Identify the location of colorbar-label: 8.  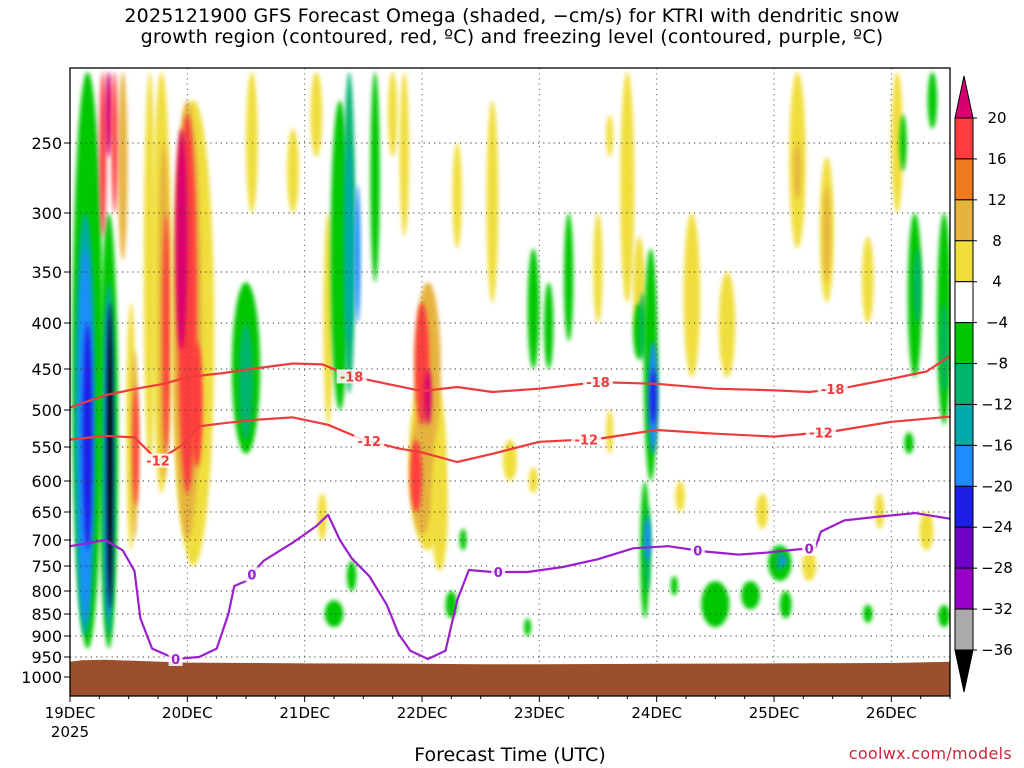
(997, 241).